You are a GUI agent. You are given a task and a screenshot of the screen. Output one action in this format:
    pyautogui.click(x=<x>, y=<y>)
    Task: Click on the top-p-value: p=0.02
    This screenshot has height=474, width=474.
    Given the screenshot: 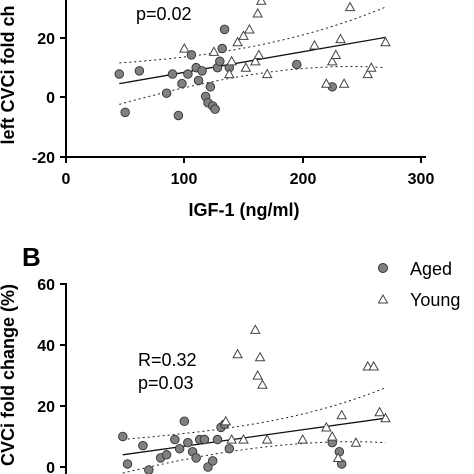 What is the action you would take?
    pyautogui.click(x=164, y=14)
    